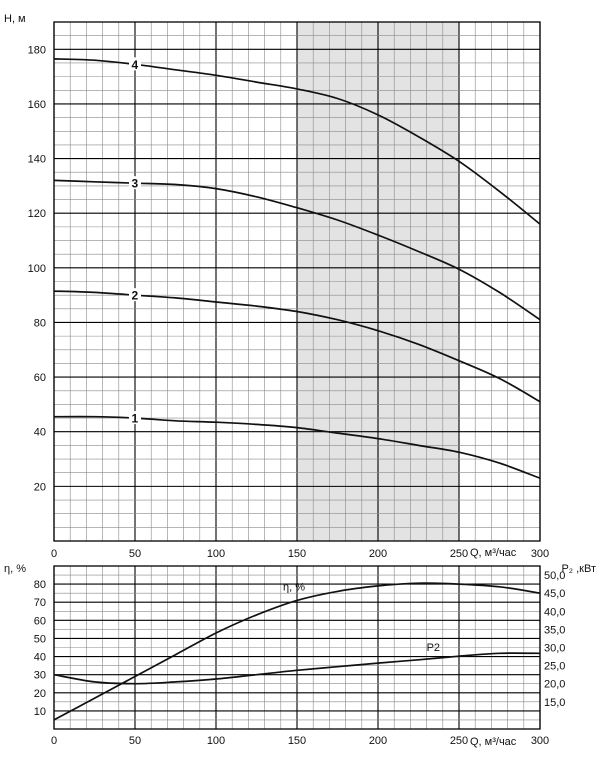 Image resolution: width=600 pixels, height=763 pixels. I want to click on efficiency-axis-title: η, %, so click(15, 569).